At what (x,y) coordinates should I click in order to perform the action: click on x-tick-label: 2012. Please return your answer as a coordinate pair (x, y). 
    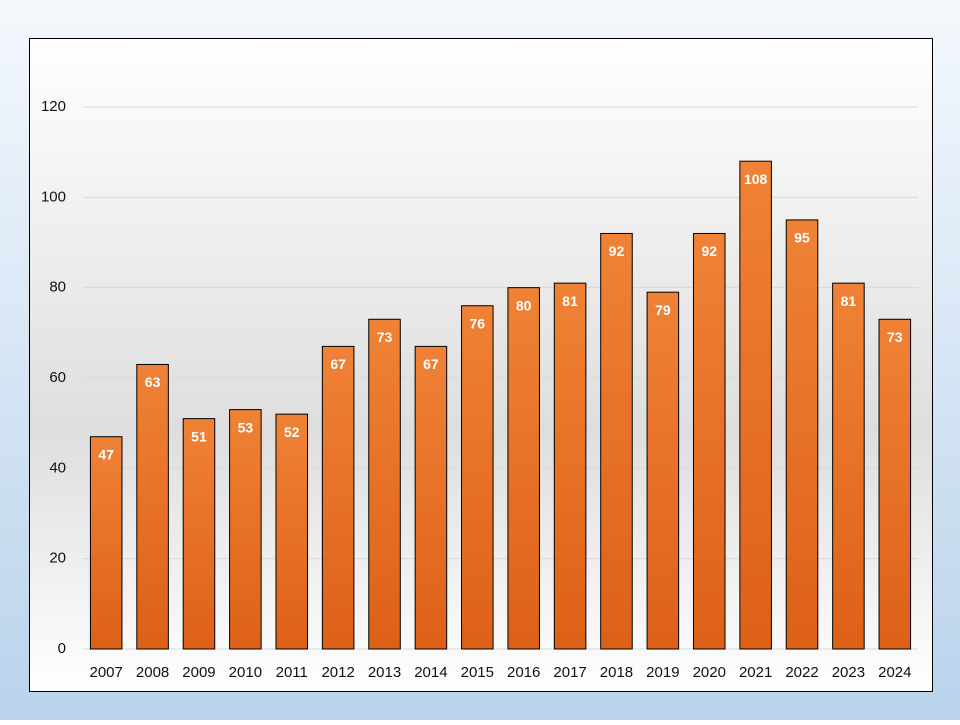
    Looking at the image, I should click on (337, 672).